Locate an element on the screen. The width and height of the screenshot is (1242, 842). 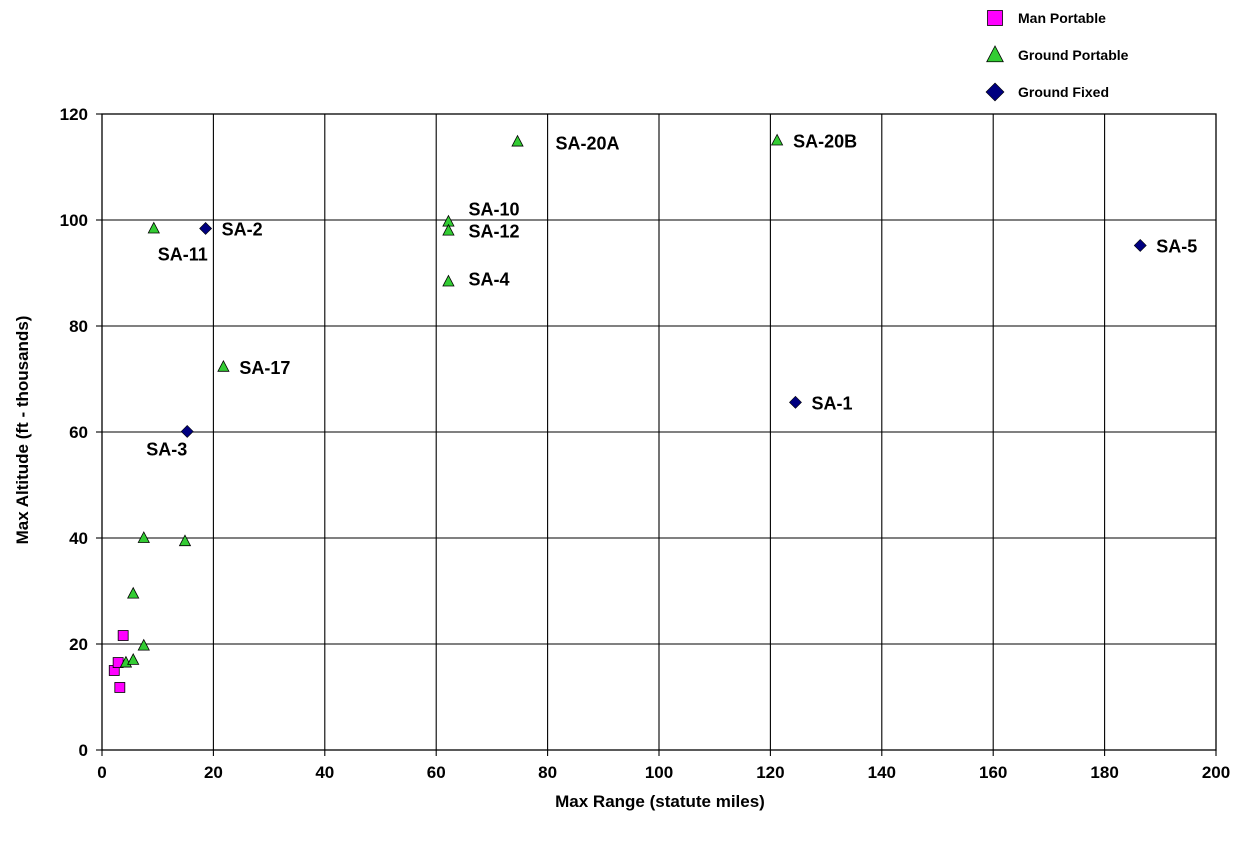
x-tick-label: 0 is located at coordinates (101, 772).